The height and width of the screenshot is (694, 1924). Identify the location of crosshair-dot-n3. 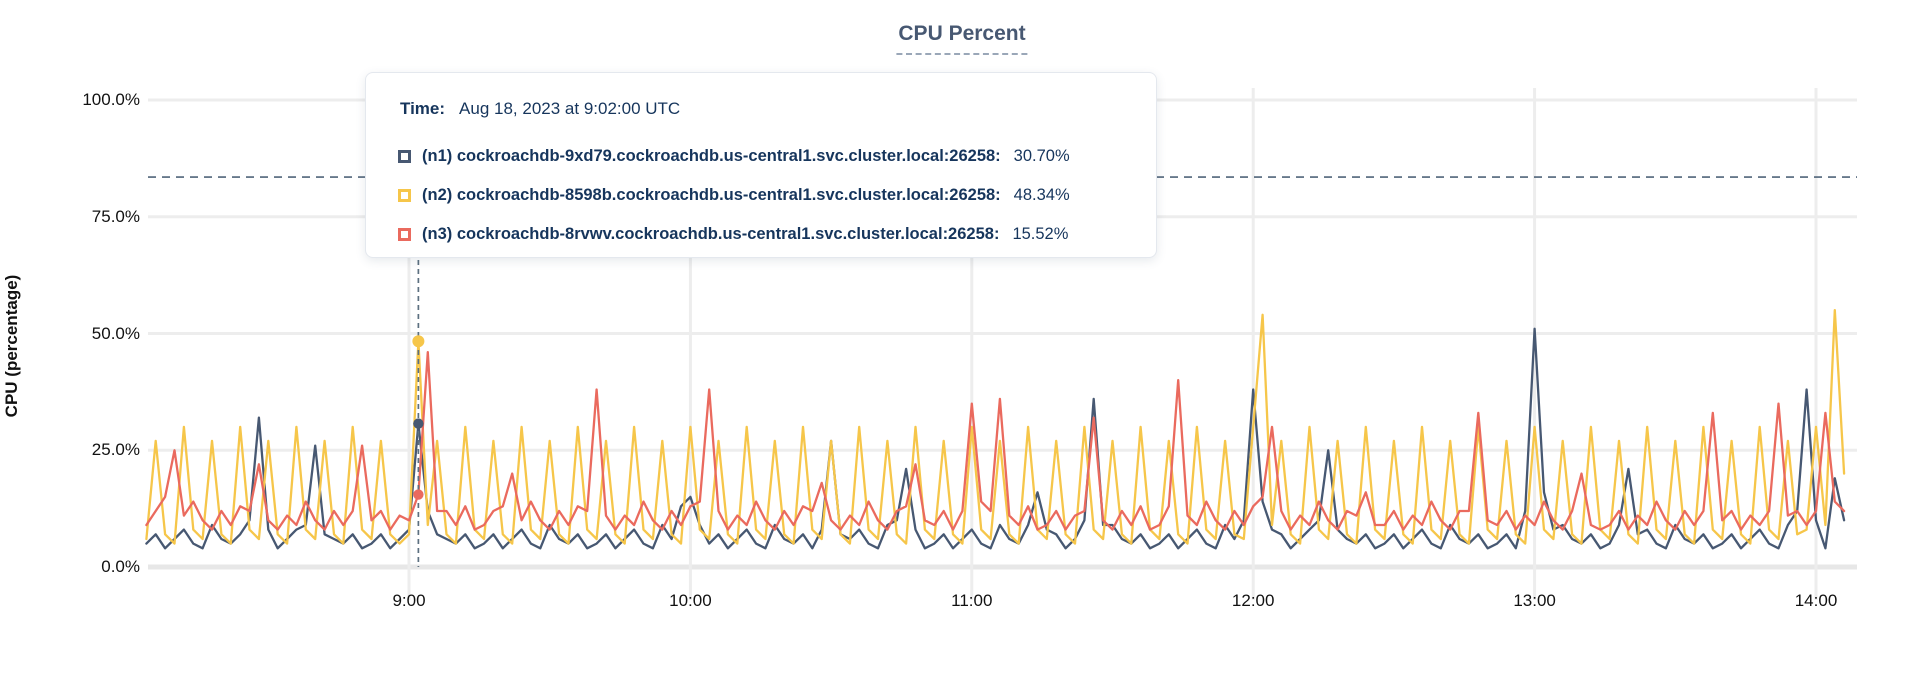
(418, 494).